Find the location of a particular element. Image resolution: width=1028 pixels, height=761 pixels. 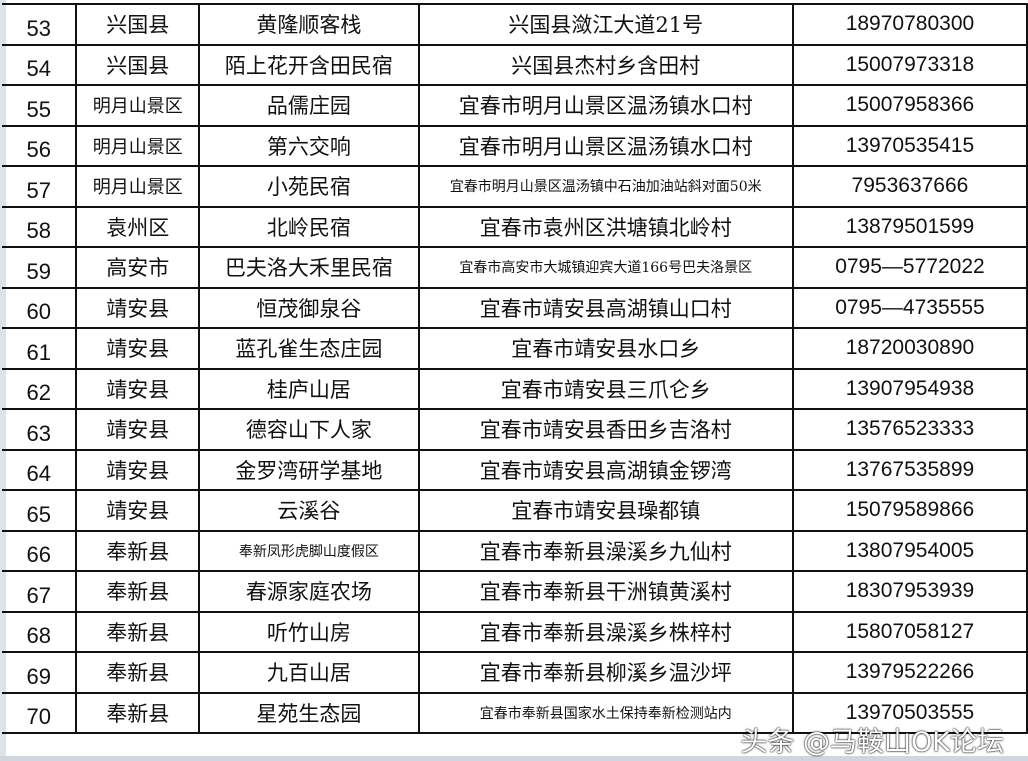

phone-cell: 18307953939 is located at coordinates (909, 591).